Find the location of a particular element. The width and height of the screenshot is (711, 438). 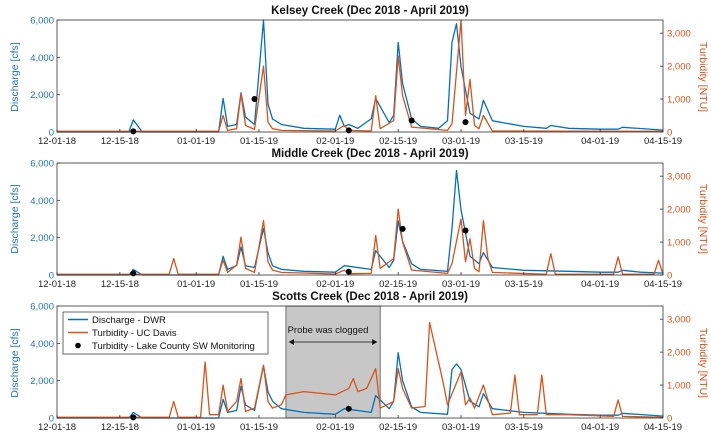

legend-swatch-turbidity-lake-county is located at coordinates (78, 346).